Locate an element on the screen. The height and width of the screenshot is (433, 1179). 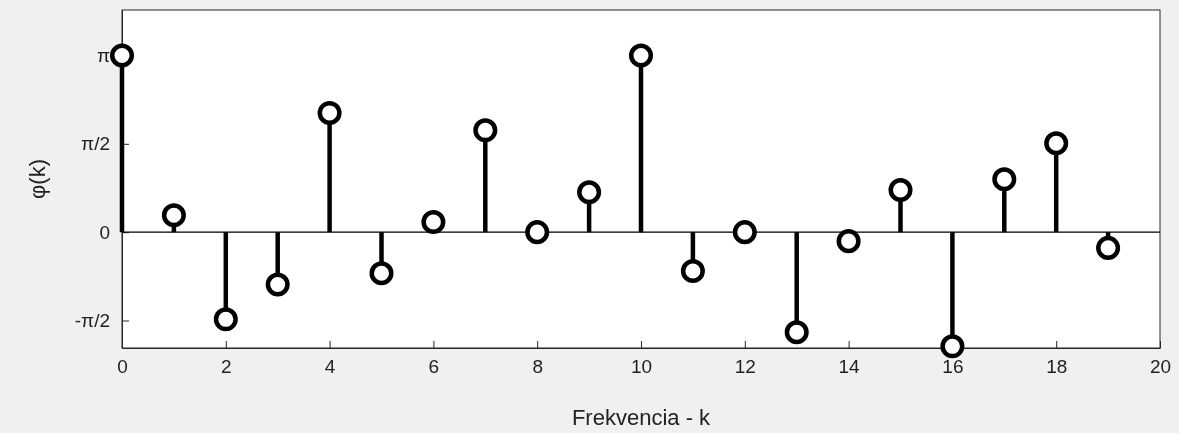
x-tick-label: 16 is located at coordinates (953, 367).